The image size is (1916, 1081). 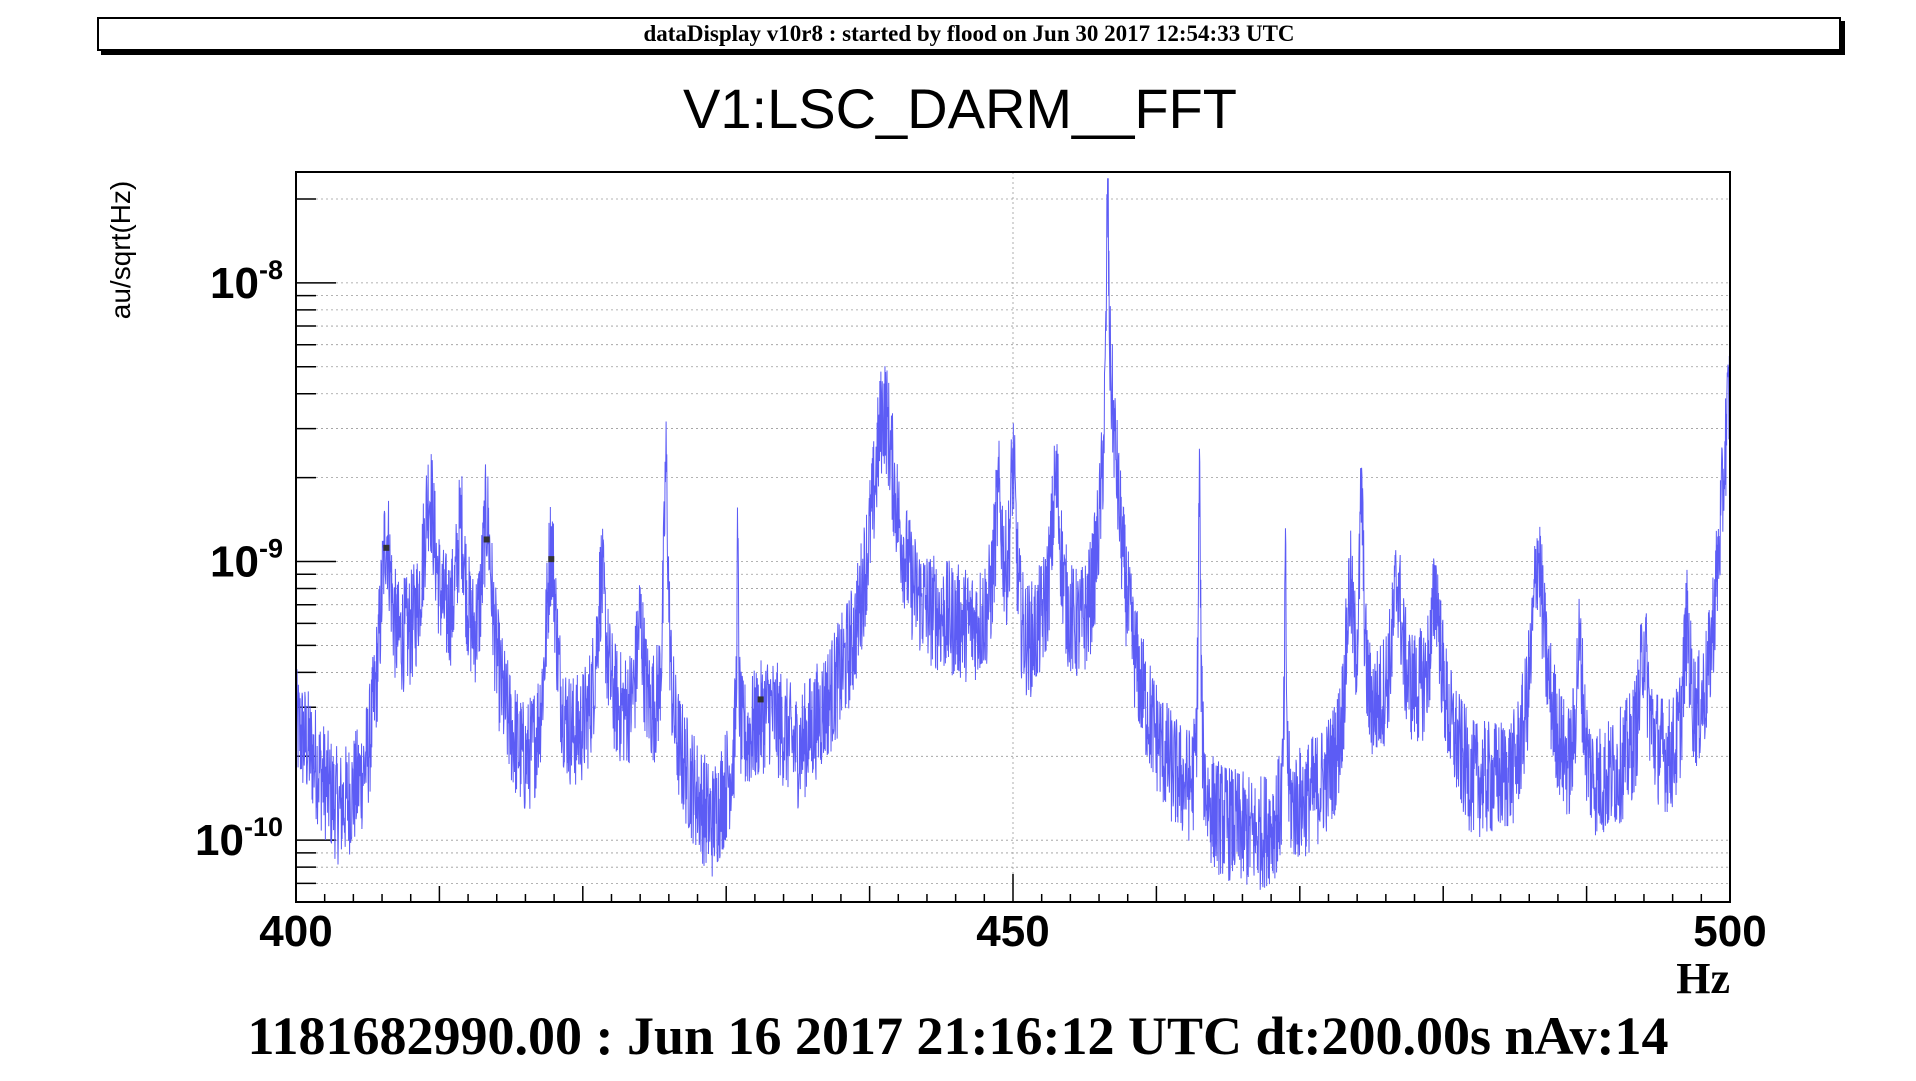 I want to click on y-tick-label: 10⁻⁹, so click(x=246, y=560).